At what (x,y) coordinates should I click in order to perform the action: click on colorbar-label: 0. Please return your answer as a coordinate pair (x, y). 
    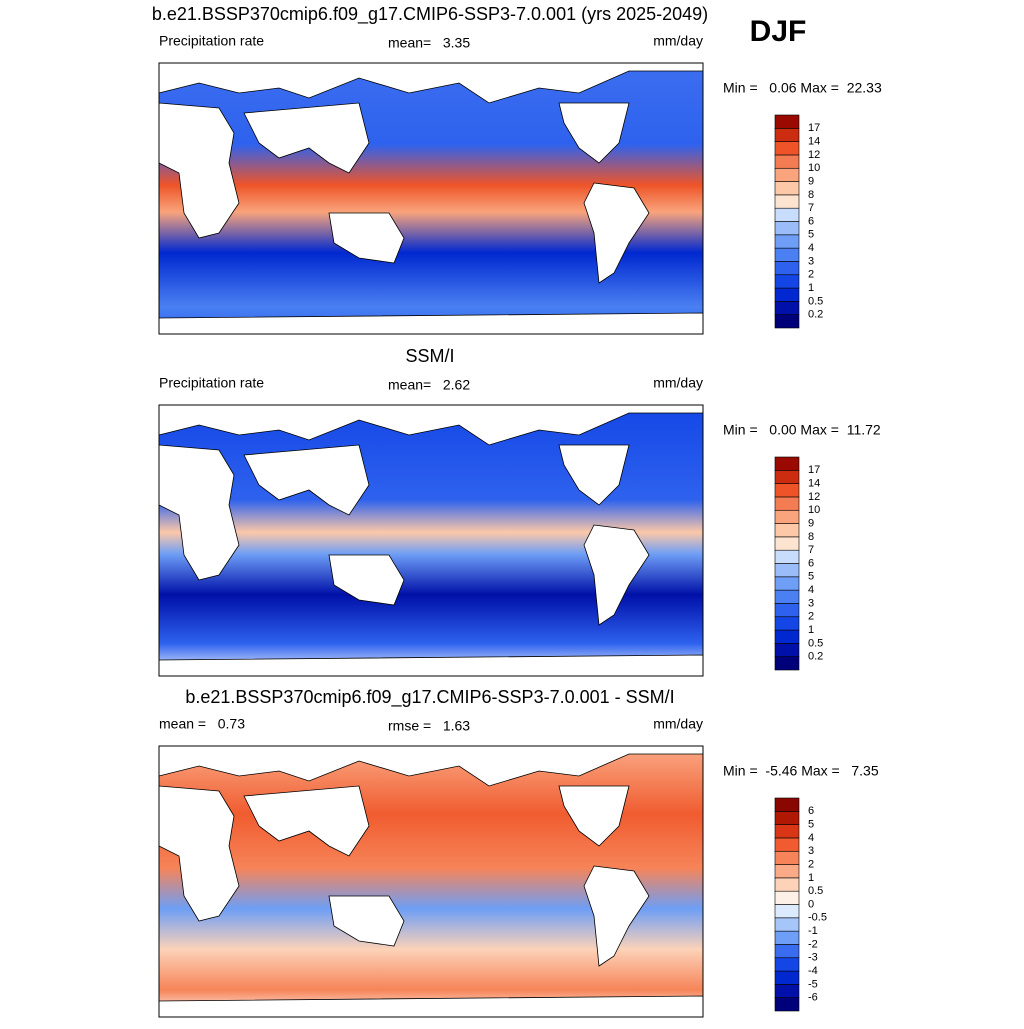
    Looking at the image, I should click on (811, 904).